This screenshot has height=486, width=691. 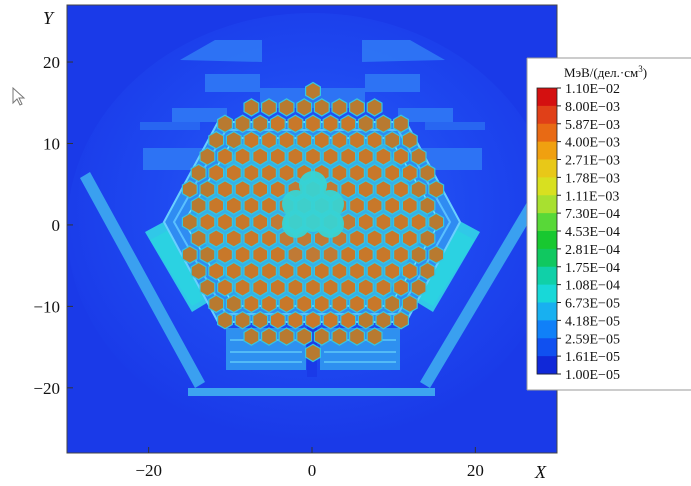 I want to click on colorbar-label: 1.78E−03, so click(x=592, y=178).